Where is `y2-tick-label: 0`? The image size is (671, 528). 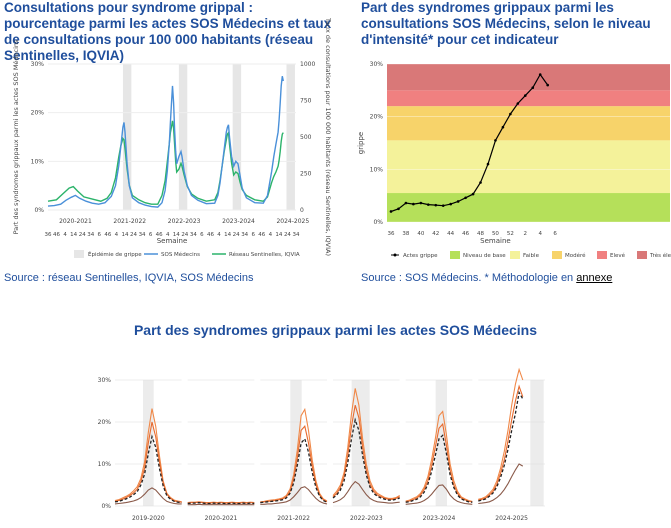 y2-tick-label: 0 is located at coordinates (302, 210).